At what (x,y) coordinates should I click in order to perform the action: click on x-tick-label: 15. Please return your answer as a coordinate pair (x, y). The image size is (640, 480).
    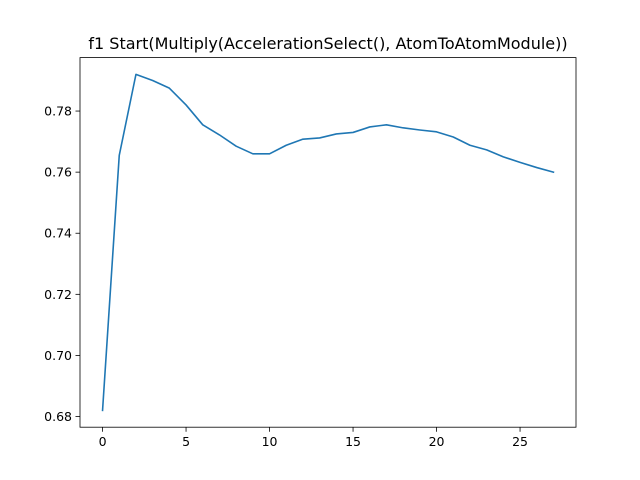
    Looking at the image, I should click on (353, 441).